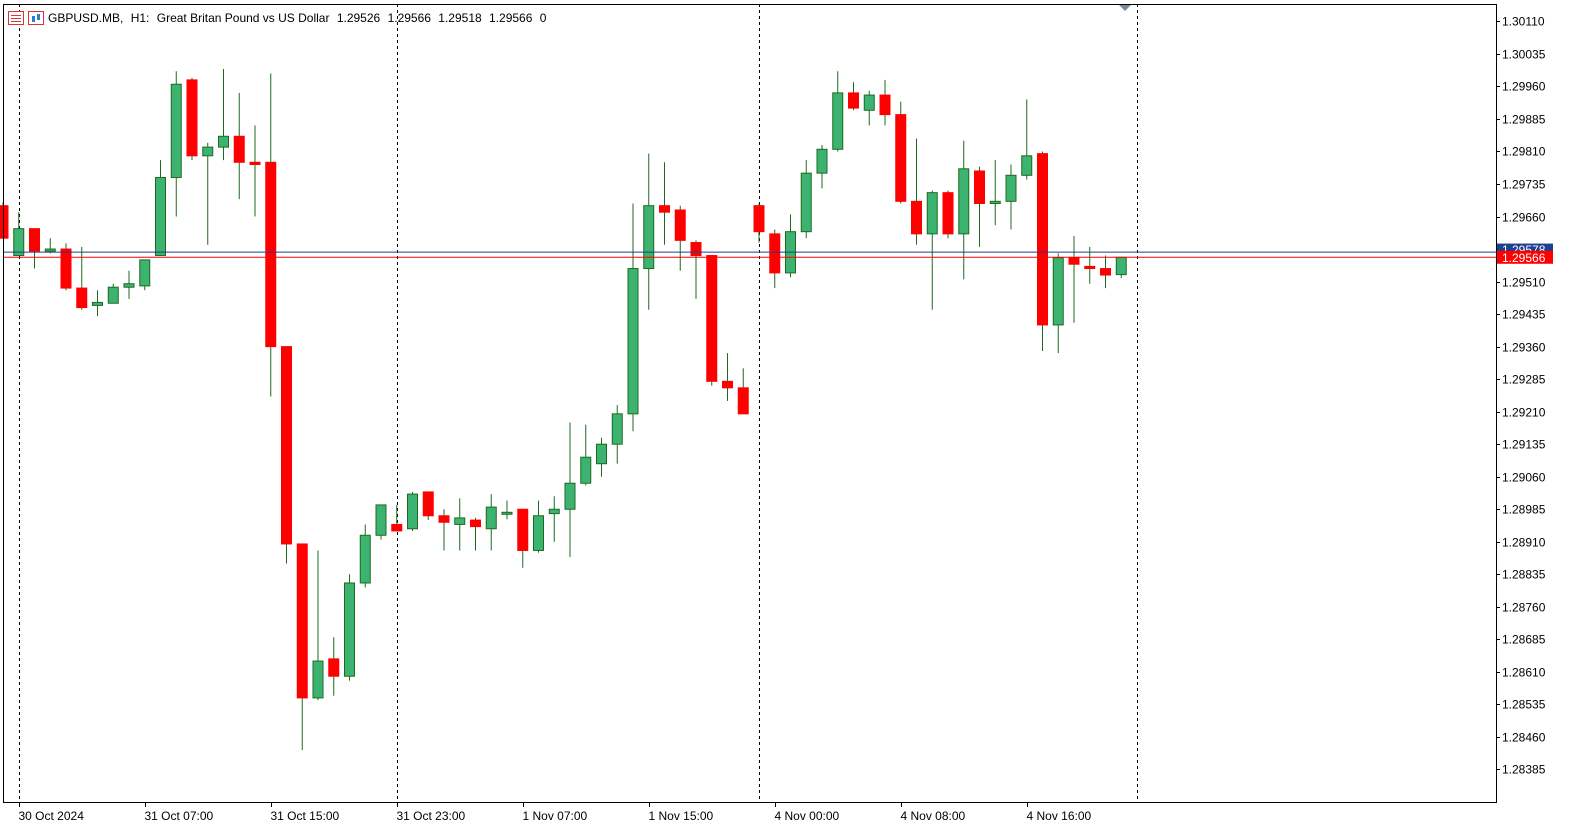 Image resolution: width=1587 pixels, height=836 pixels. What do you see at coordinates (1524, 608) in the screenshot?
I see `price-tick-label: 1.28760` at bounding box center [1524, 608].